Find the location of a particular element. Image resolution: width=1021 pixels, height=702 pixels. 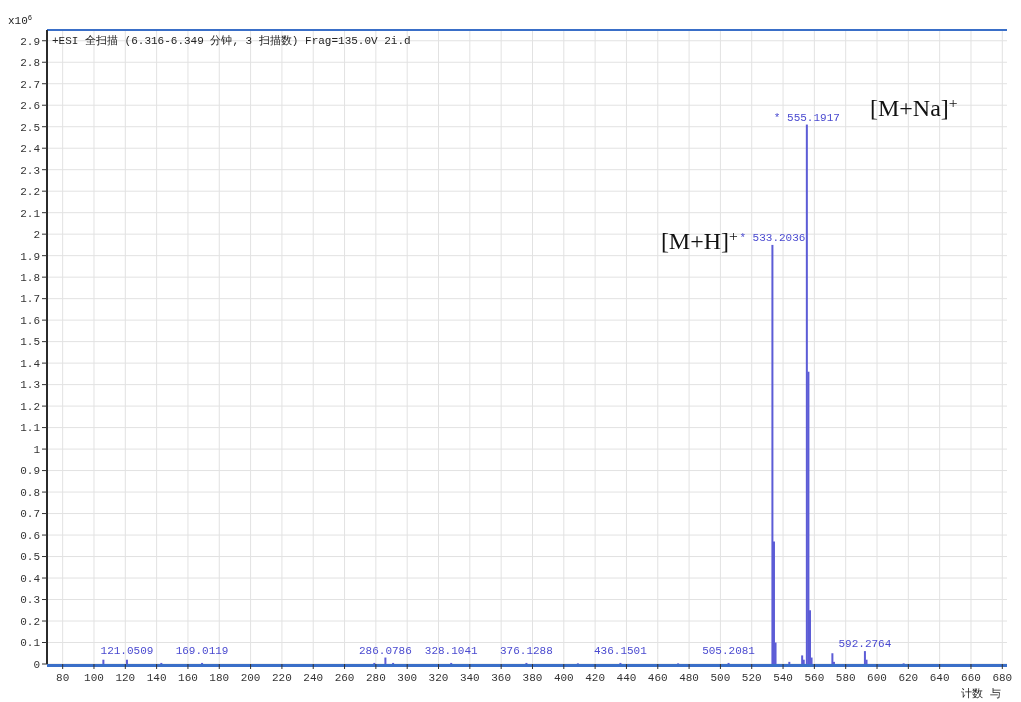

y-tick-label: 2.1 is located at coordinates (30, 213).